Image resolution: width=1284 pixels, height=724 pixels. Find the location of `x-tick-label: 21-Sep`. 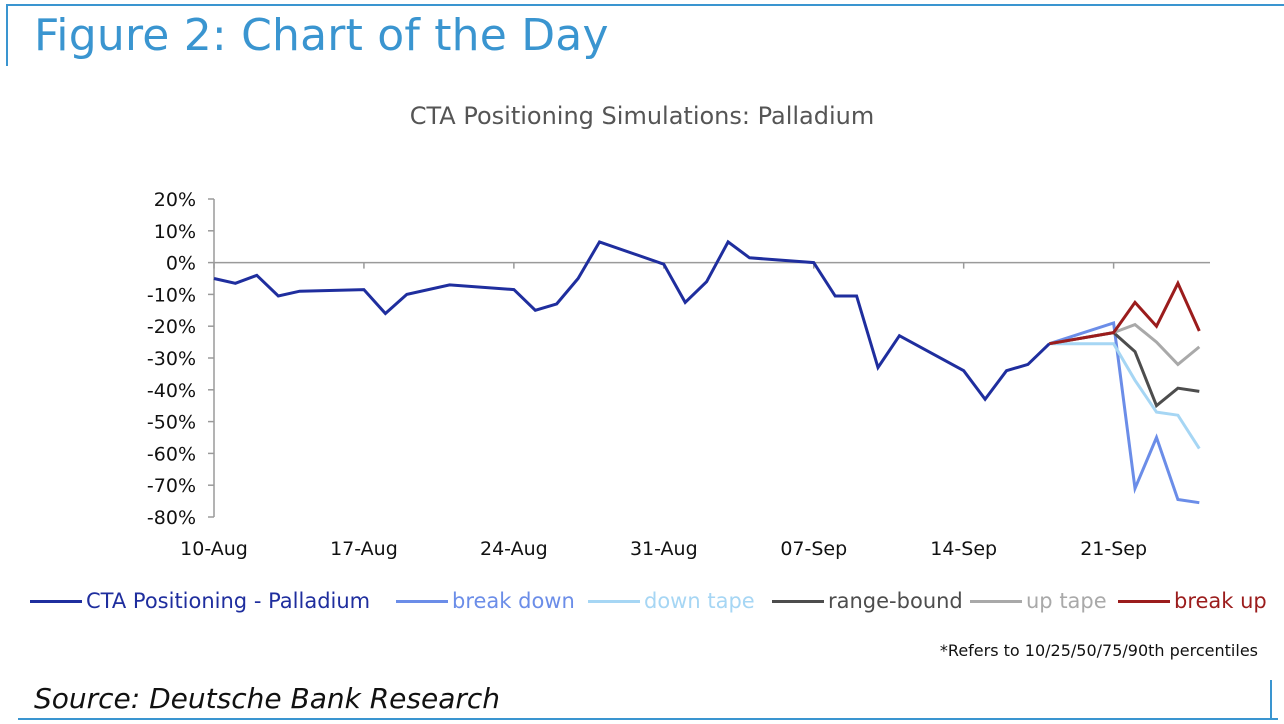

x-tick-label: 21-Sep is located at coordinates (1113, 549).